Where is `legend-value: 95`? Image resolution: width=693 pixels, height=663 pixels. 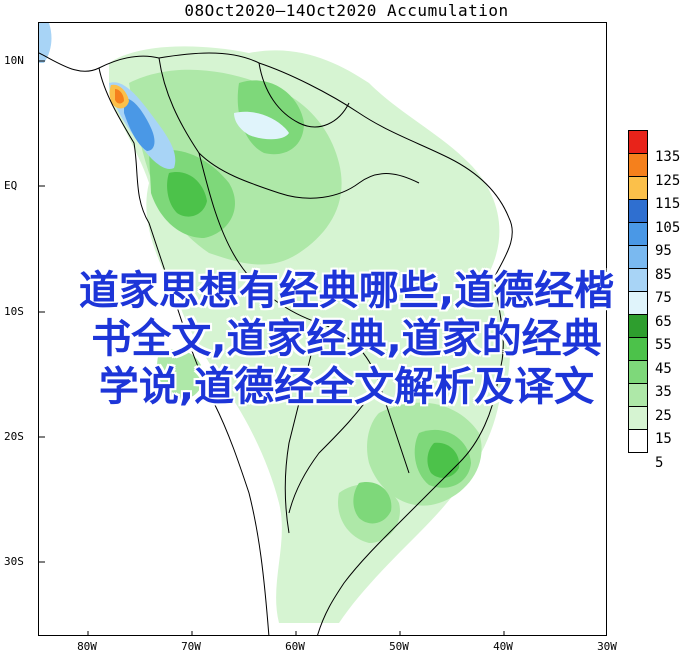 legend-value: 95 is located at coordinates (663, 251).